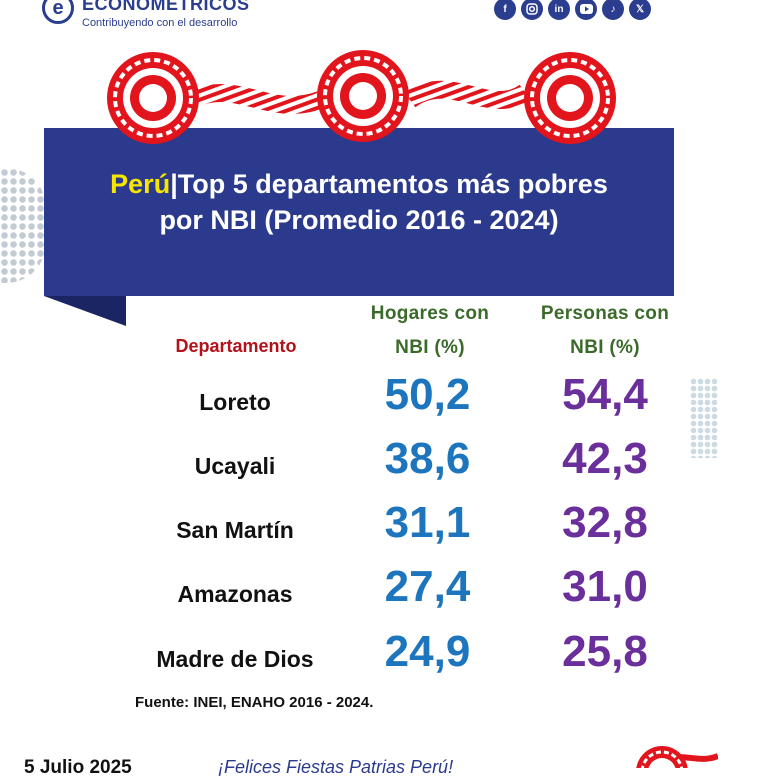 This screenshot has height=779, width=768. Describe the element at coordinates (605, 330) in the screenshot. I see `personas-header: Personas con NBI (%)` at that location.